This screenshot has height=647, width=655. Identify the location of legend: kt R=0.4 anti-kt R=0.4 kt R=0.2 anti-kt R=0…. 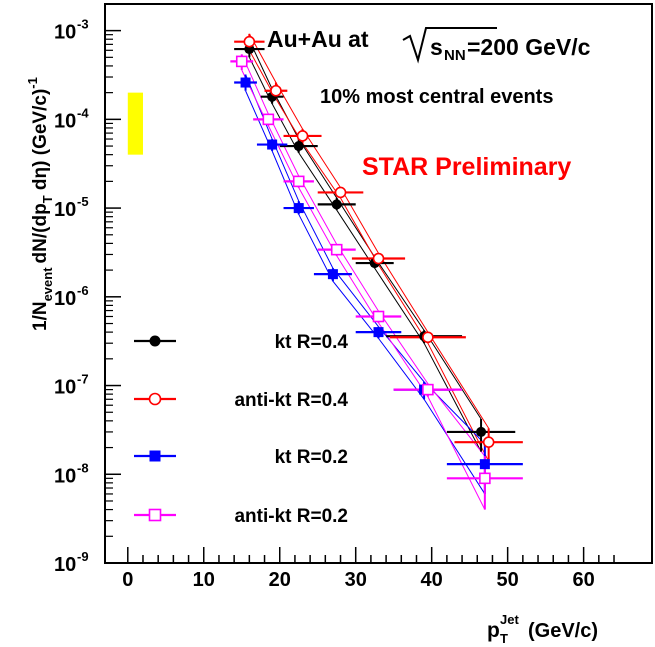
(241, 429).